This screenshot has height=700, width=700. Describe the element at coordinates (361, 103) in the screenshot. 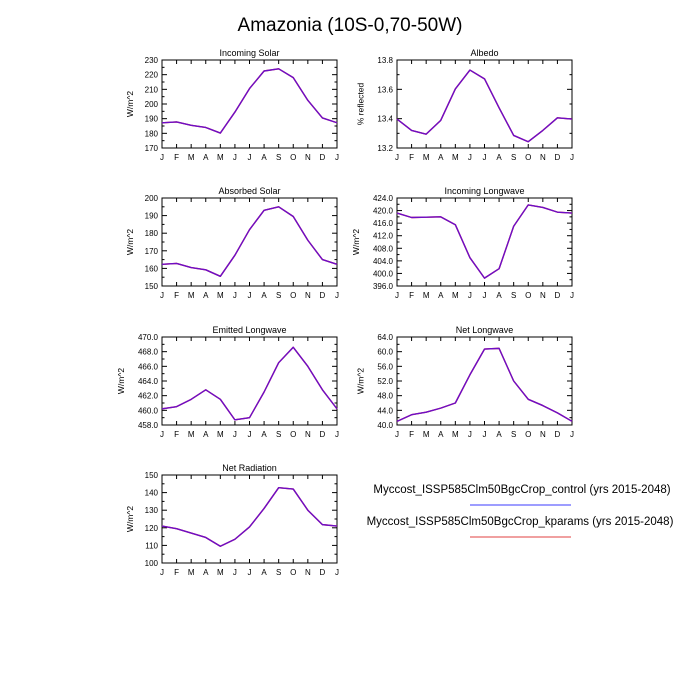

I see `y-axis-label: % reflected` at that location.